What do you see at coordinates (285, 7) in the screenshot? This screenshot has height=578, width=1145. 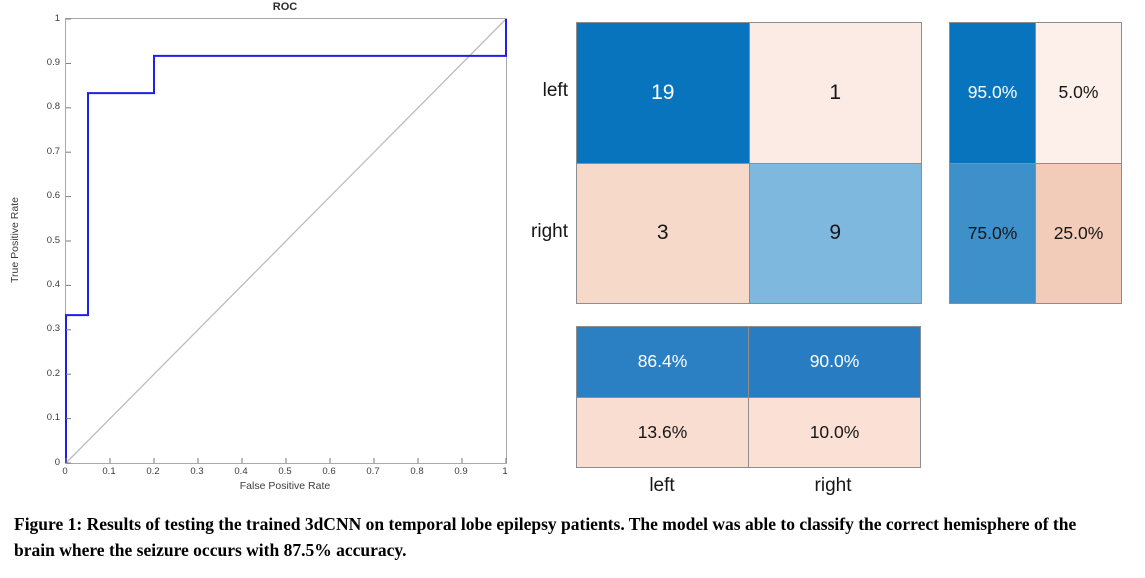 I see `roc-title: ROC` at bounding box center [285, 7].